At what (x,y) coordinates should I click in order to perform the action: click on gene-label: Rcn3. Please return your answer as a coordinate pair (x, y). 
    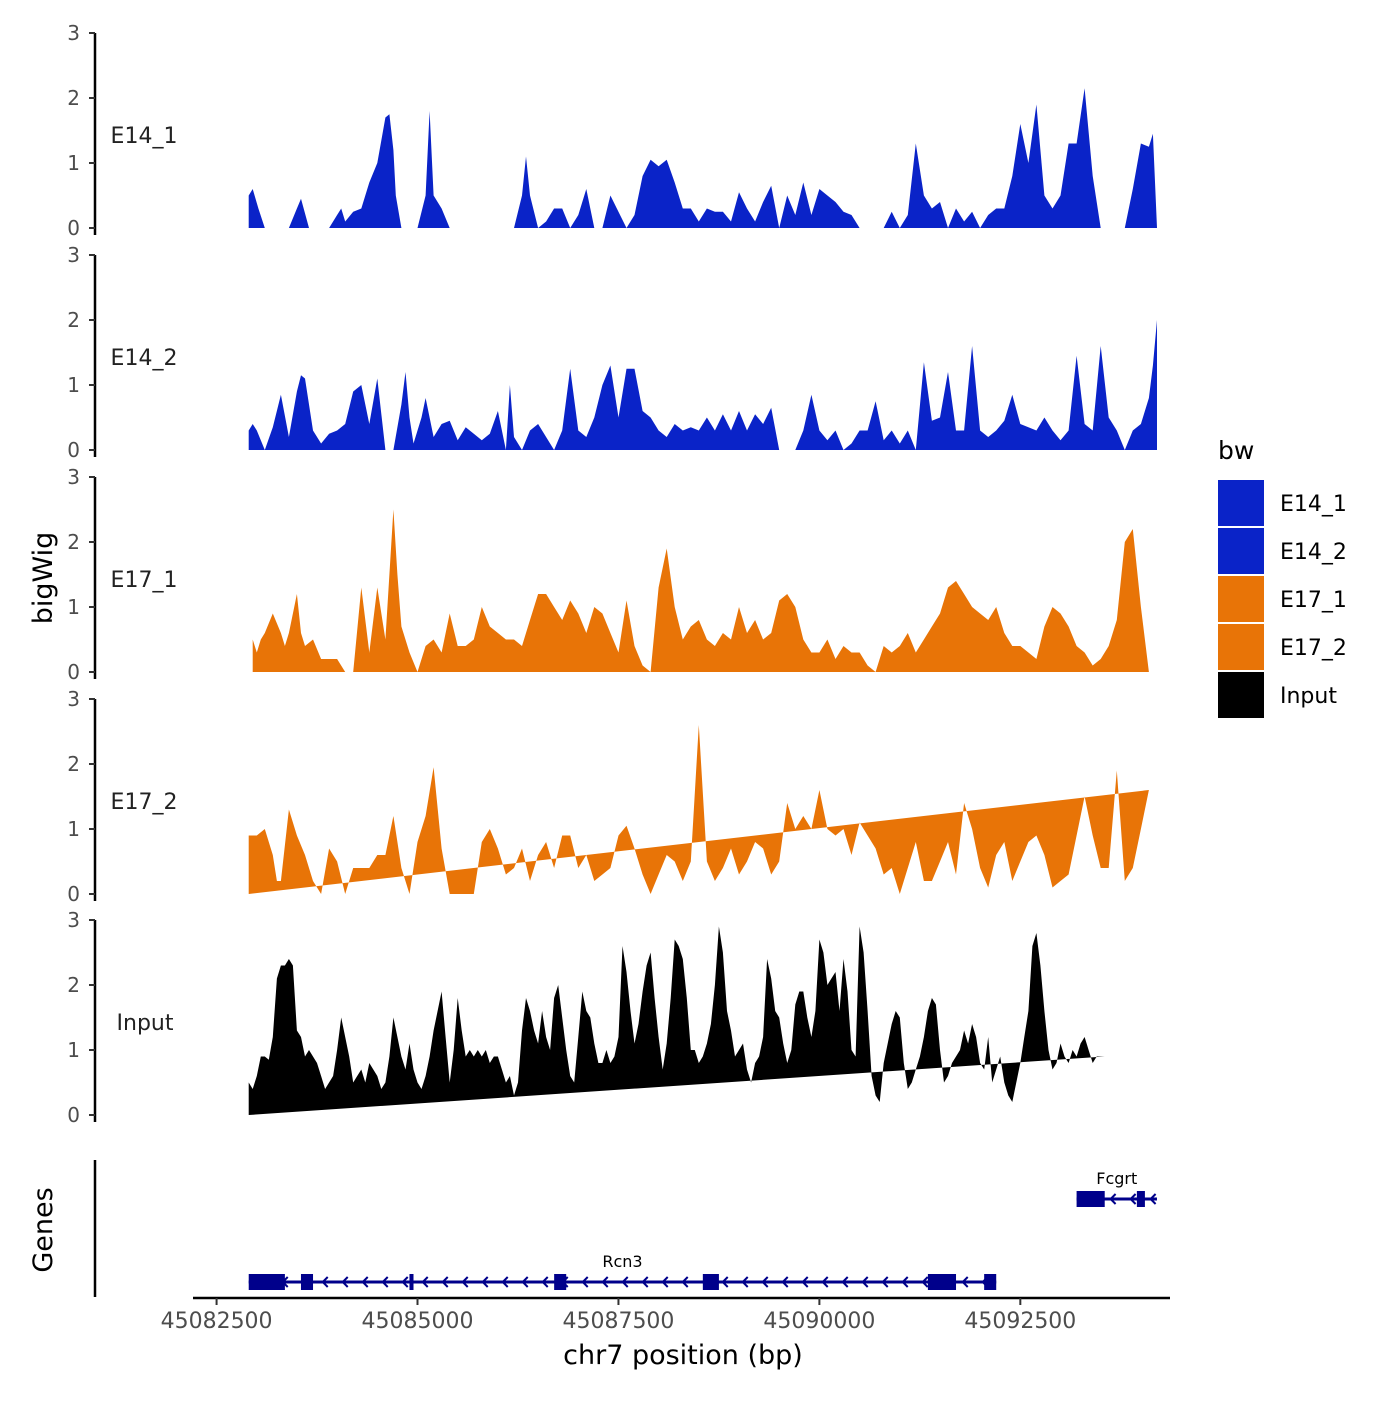
    Looking at the image, I should click on (622, 1261).